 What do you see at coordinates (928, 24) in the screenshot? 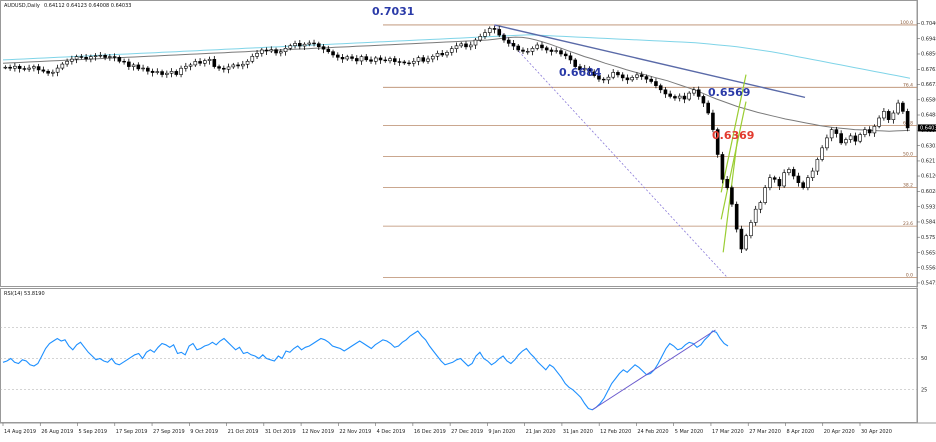
I see `price-tick-label: 0.70400` at bounding box center [928, 24].